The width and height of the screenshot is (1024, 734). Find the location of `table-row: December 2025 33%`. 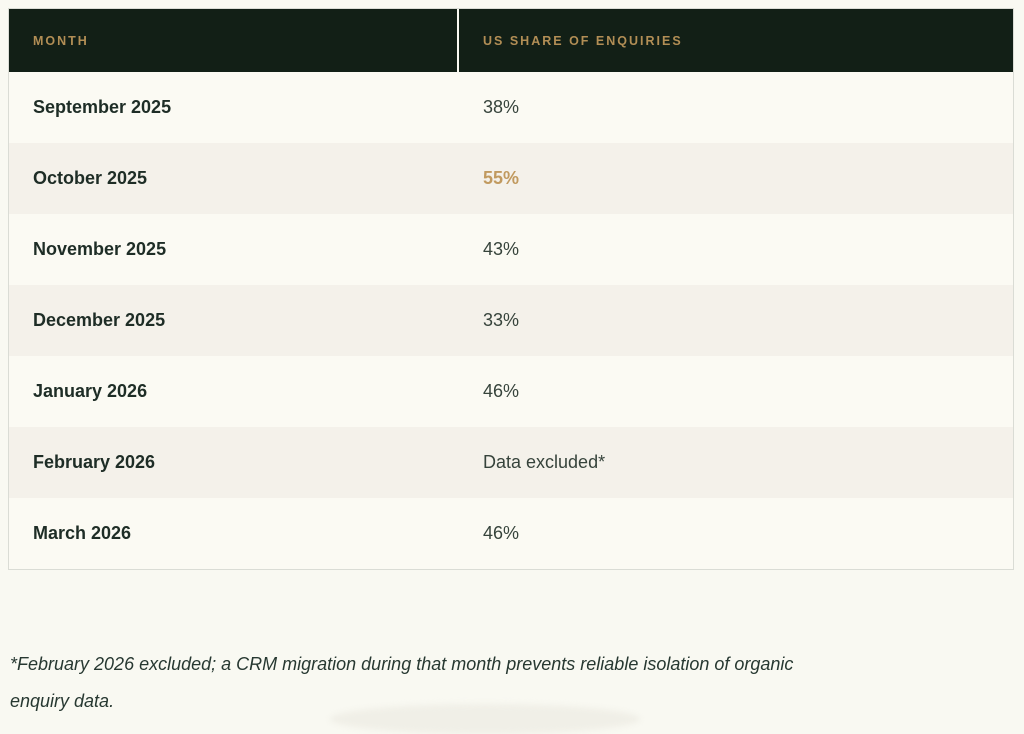

table-row: December 2025 33% is located at coordinates (511, 320).